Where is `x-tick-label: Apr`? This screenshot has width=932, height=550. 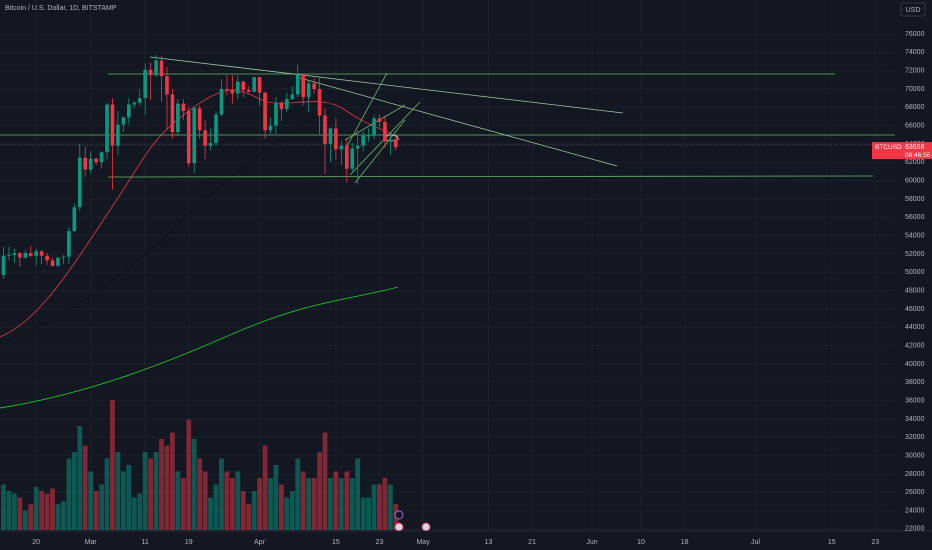
x-tick-label: Apr is located at coordinates (260, 542).